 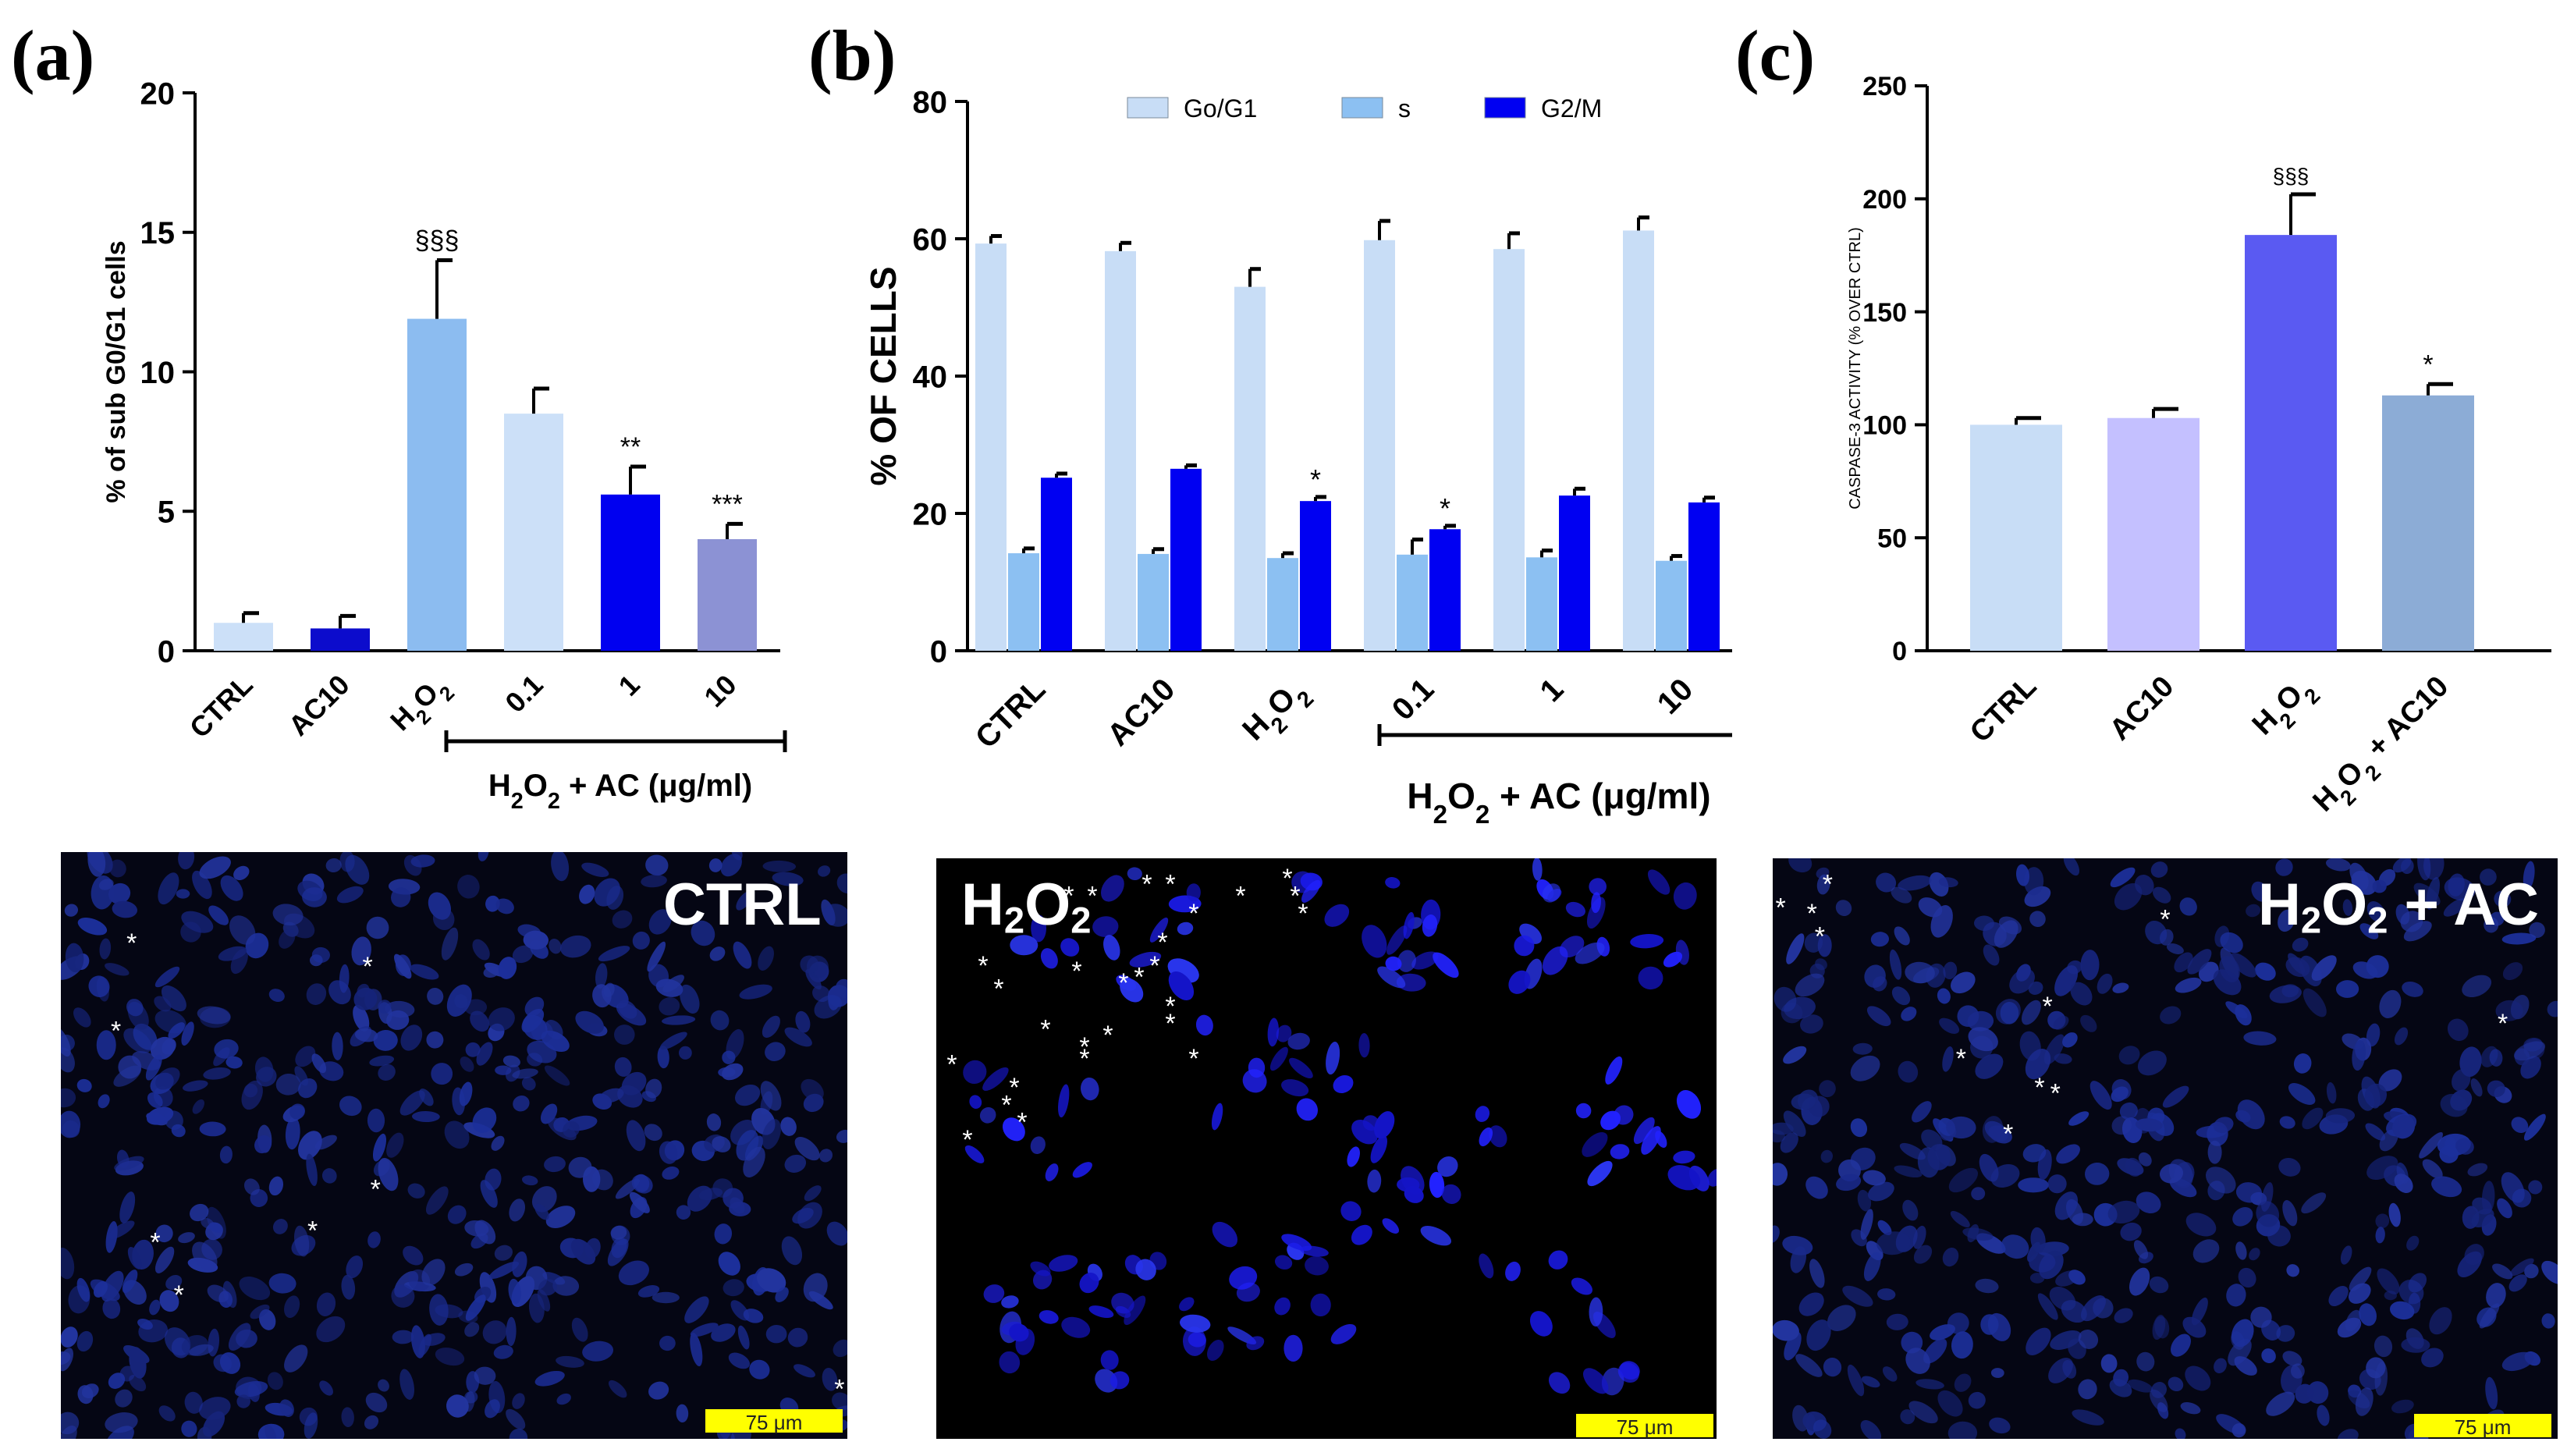 I want to click on scale-bar-ctrl: 75 μm, so click(x=774, y=1421).